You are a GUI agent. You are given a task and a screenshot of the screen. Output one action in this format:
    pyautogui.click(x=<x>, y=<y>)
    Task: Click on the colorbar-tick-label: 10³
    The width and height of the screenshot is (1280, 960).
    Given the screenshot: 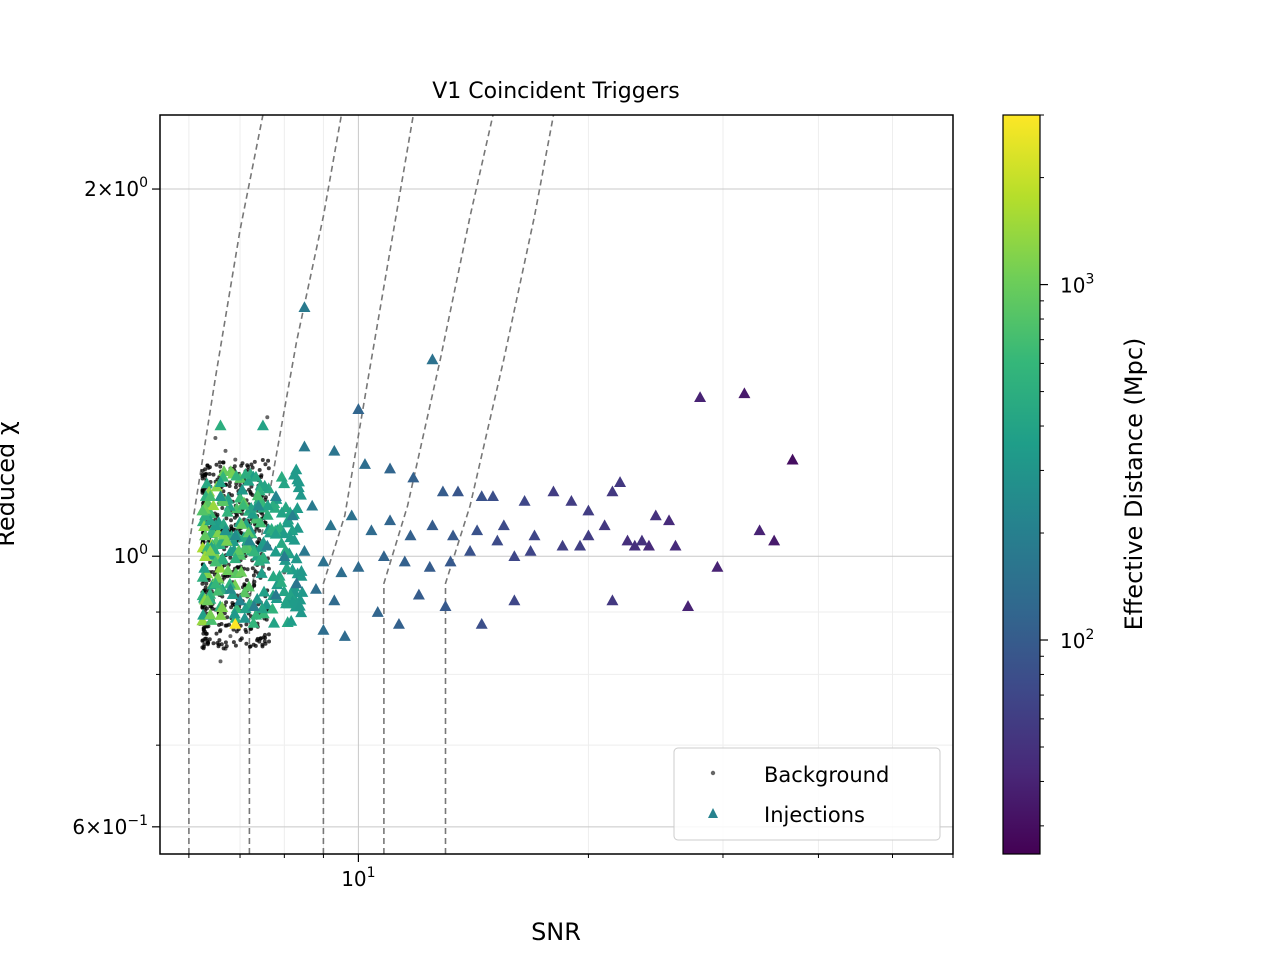 What is the action you would take?
    pyautogui.click(x=1077, y=285)
    